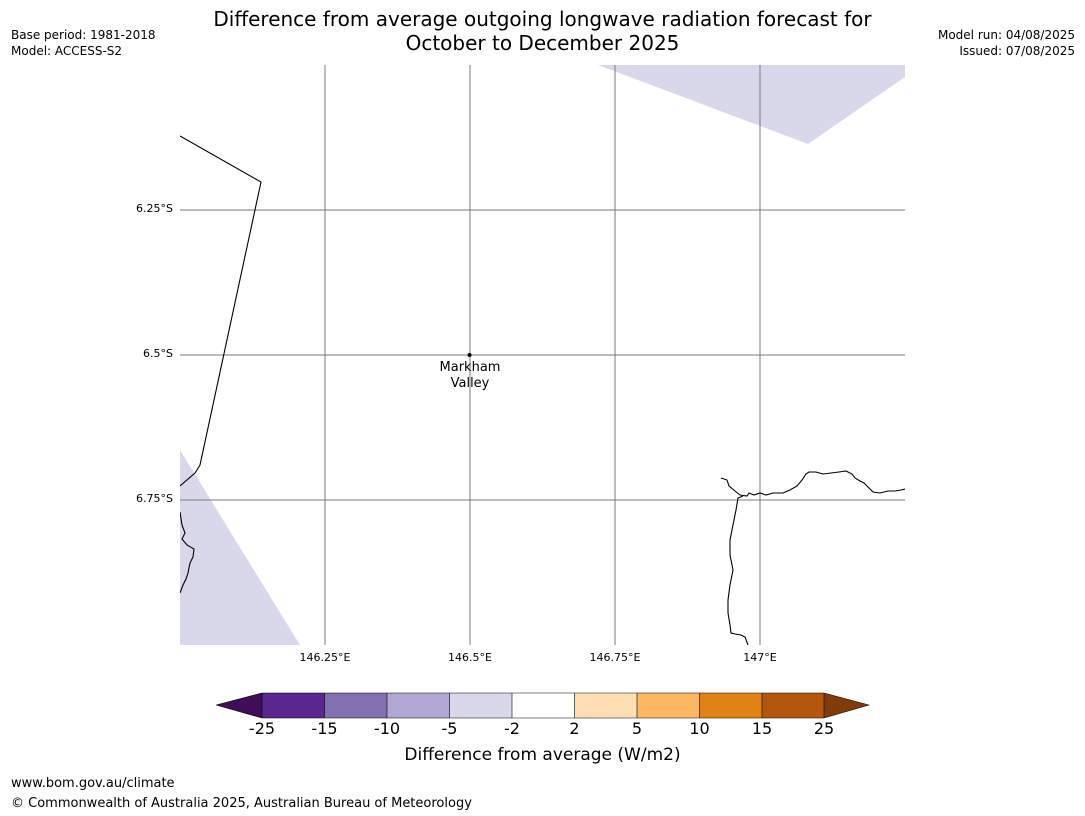 The height and width of the screenshot is (816, 1085). Describe the element at coordinates (542, 43) in the screenshot. I see `title-line-2: October to December 2025` at that location.